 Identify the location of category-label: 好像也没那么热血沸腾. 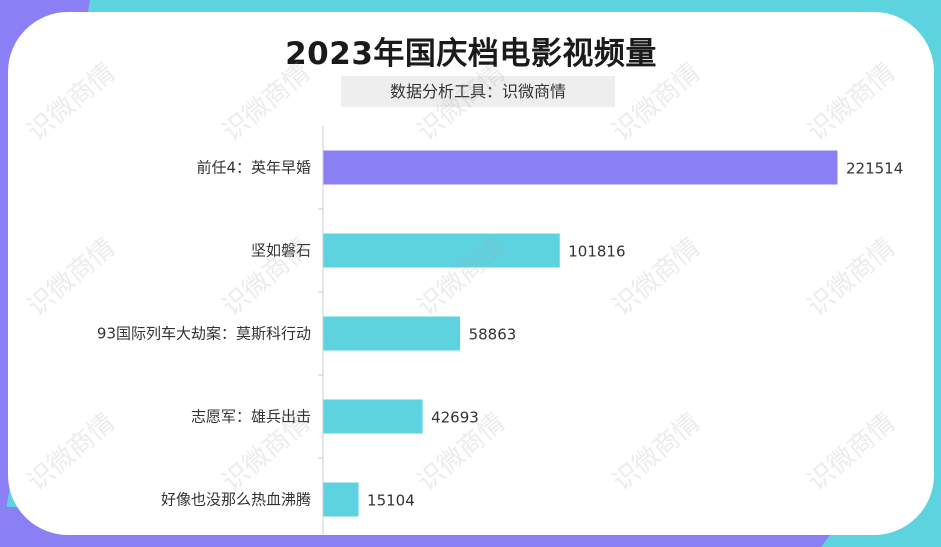
(236, 500).